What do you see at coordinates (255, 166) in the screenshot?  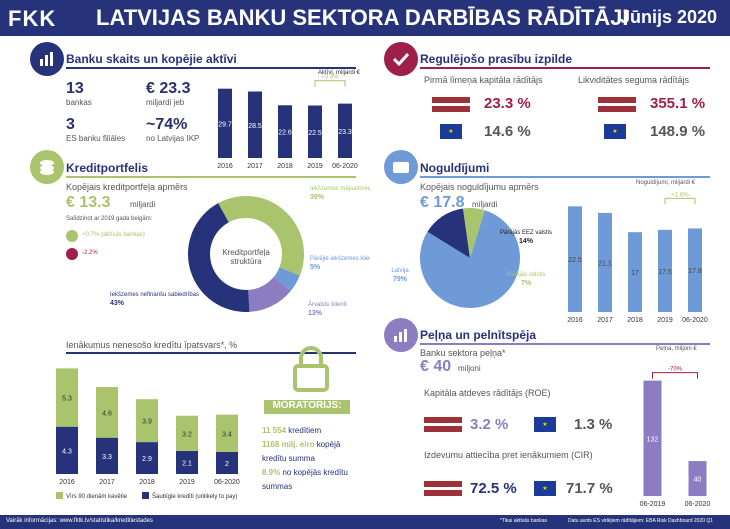 I see `x-tick-label: 2017` at bounding box center [255, 166].